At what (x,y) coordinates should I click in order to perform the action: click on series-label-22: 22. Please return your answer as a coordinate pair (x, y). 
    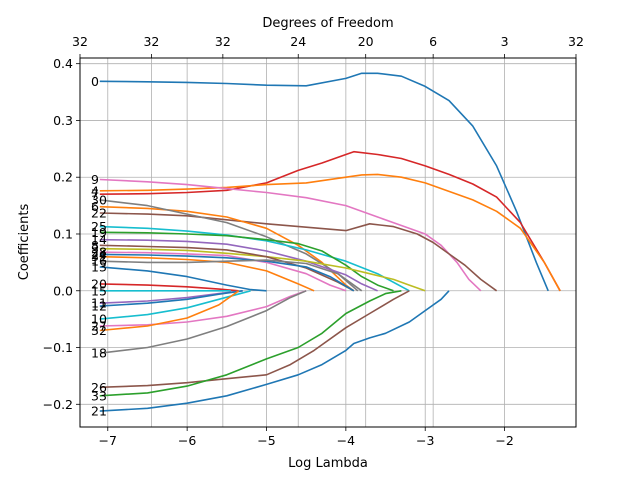
    Looking at the image, I should click on (99, 212).